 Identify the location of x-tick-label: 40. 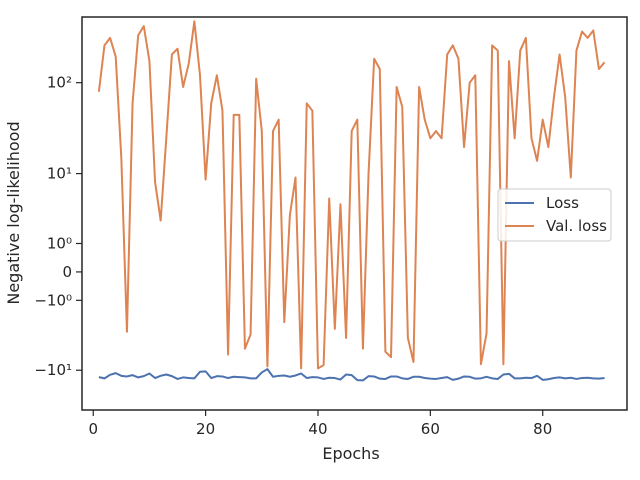
(317, 429).